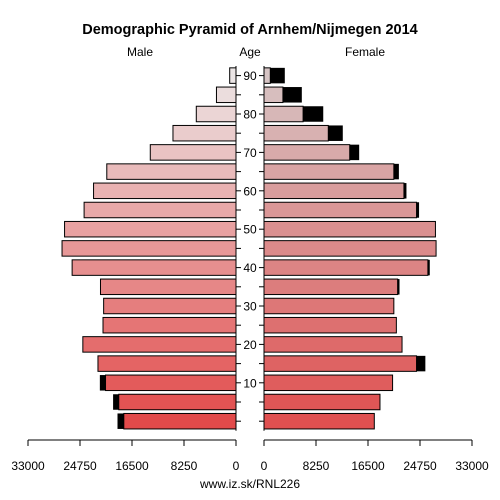 Image resolution: width=500 pixels, height=500 pixels. What do you see at coordinates (368, 466) in the screenshot?
I see `female-x-tick-label: 16500` at bounding box center [368, 466].